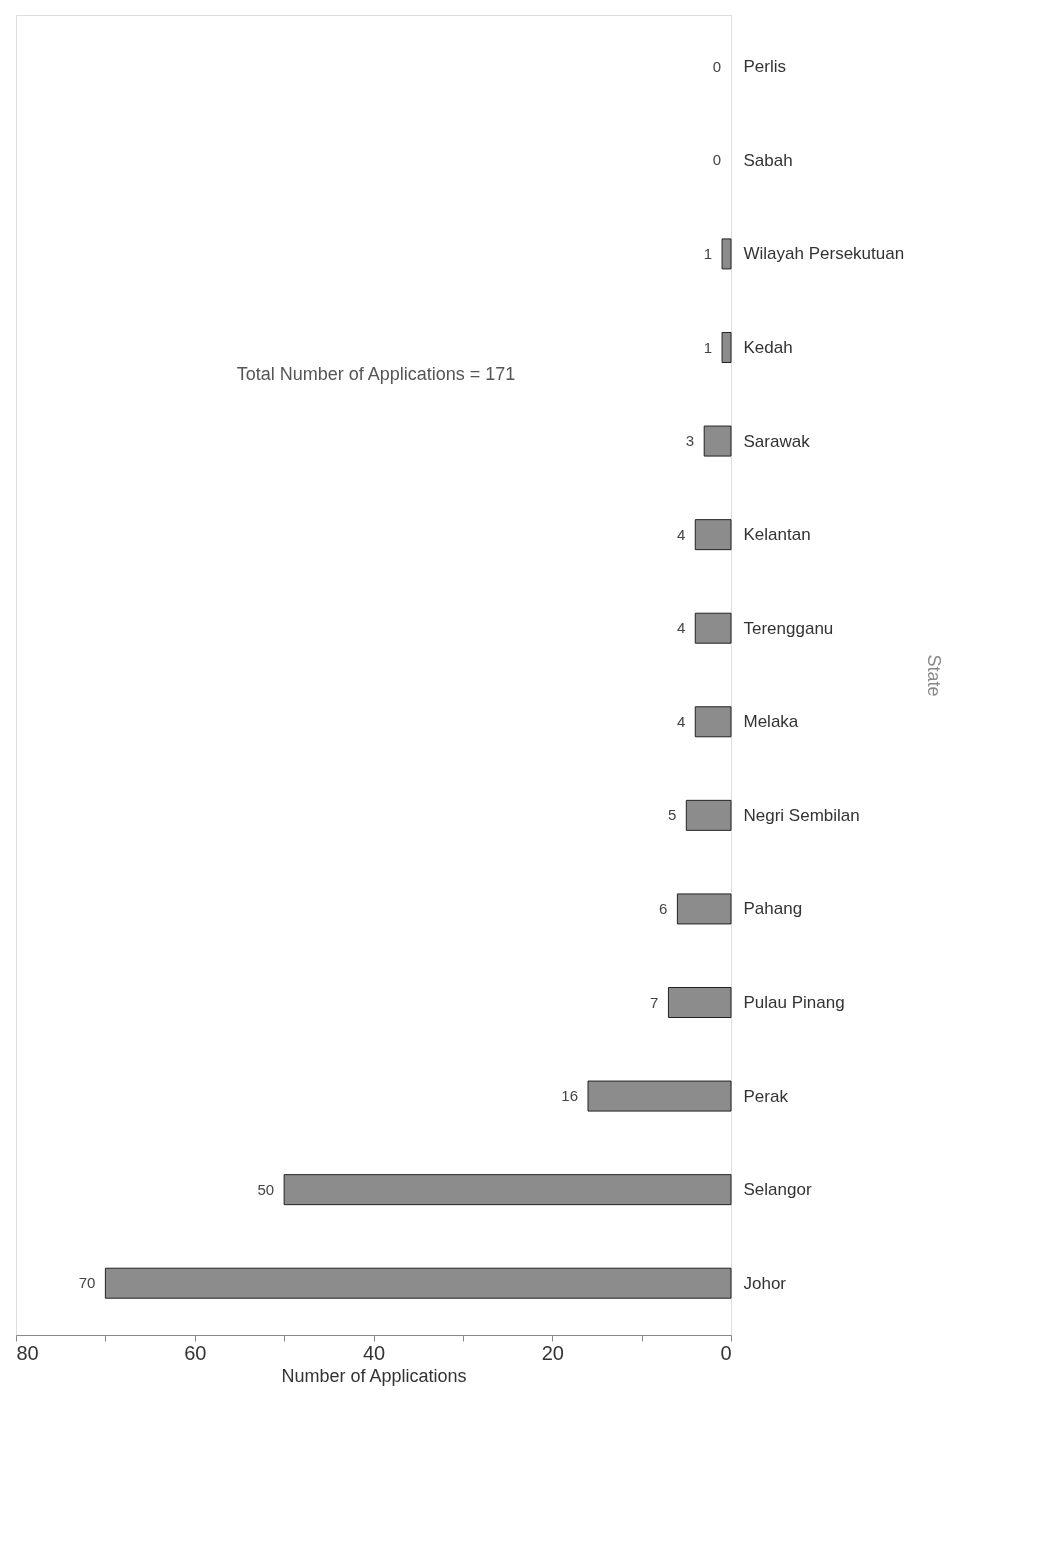 Image resolution: width=1058 pixels, height=1556 pixels. What do you see at coordinates (788, 628) in the screenshot?
I see `y-tick-label: Terengganu` at bounding box center [788, 628].